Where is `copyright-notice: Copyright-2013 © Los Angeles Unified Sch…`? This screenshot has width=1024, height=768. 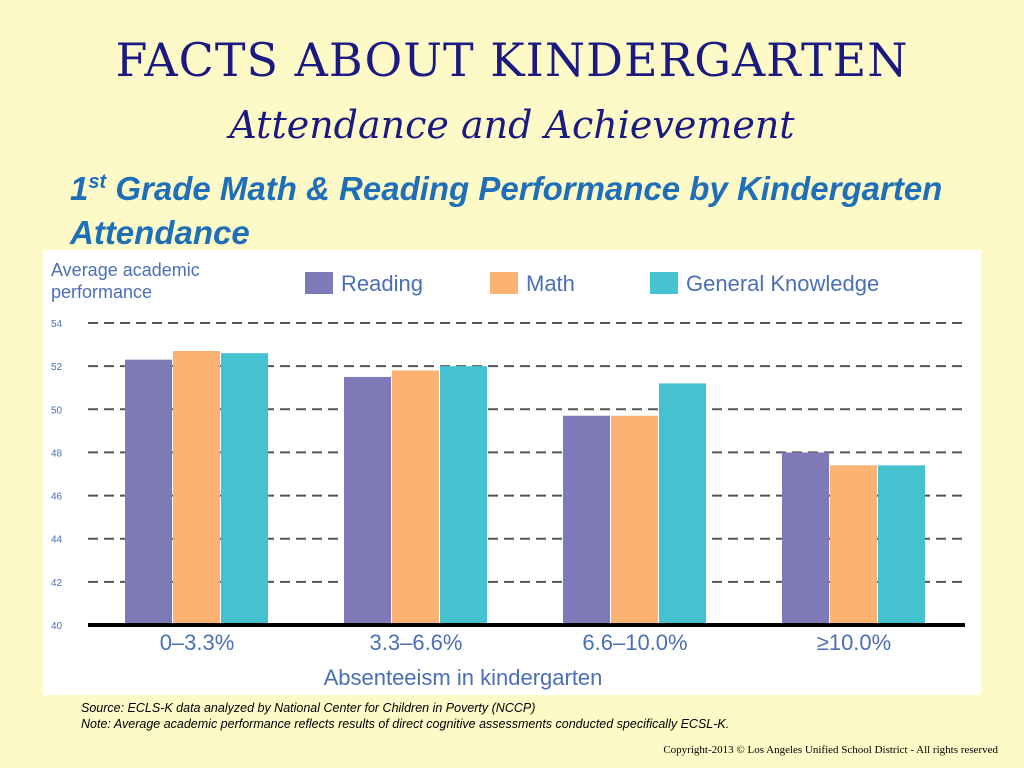
copyright-notice: Copyright-2013 © Los Angeles Unified Sch… is located at coordinates (830, 750).